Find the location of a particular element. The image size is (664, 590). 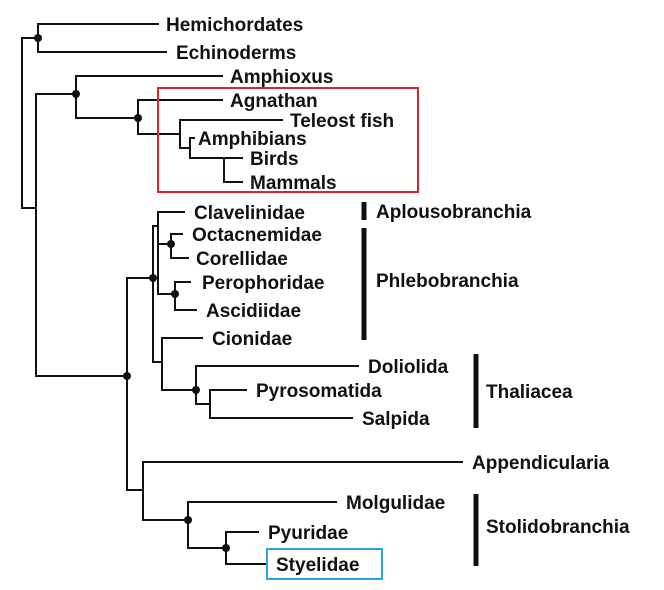

taxon-label-pyuridae: Pyuridae is located at coordinates (308, 533).